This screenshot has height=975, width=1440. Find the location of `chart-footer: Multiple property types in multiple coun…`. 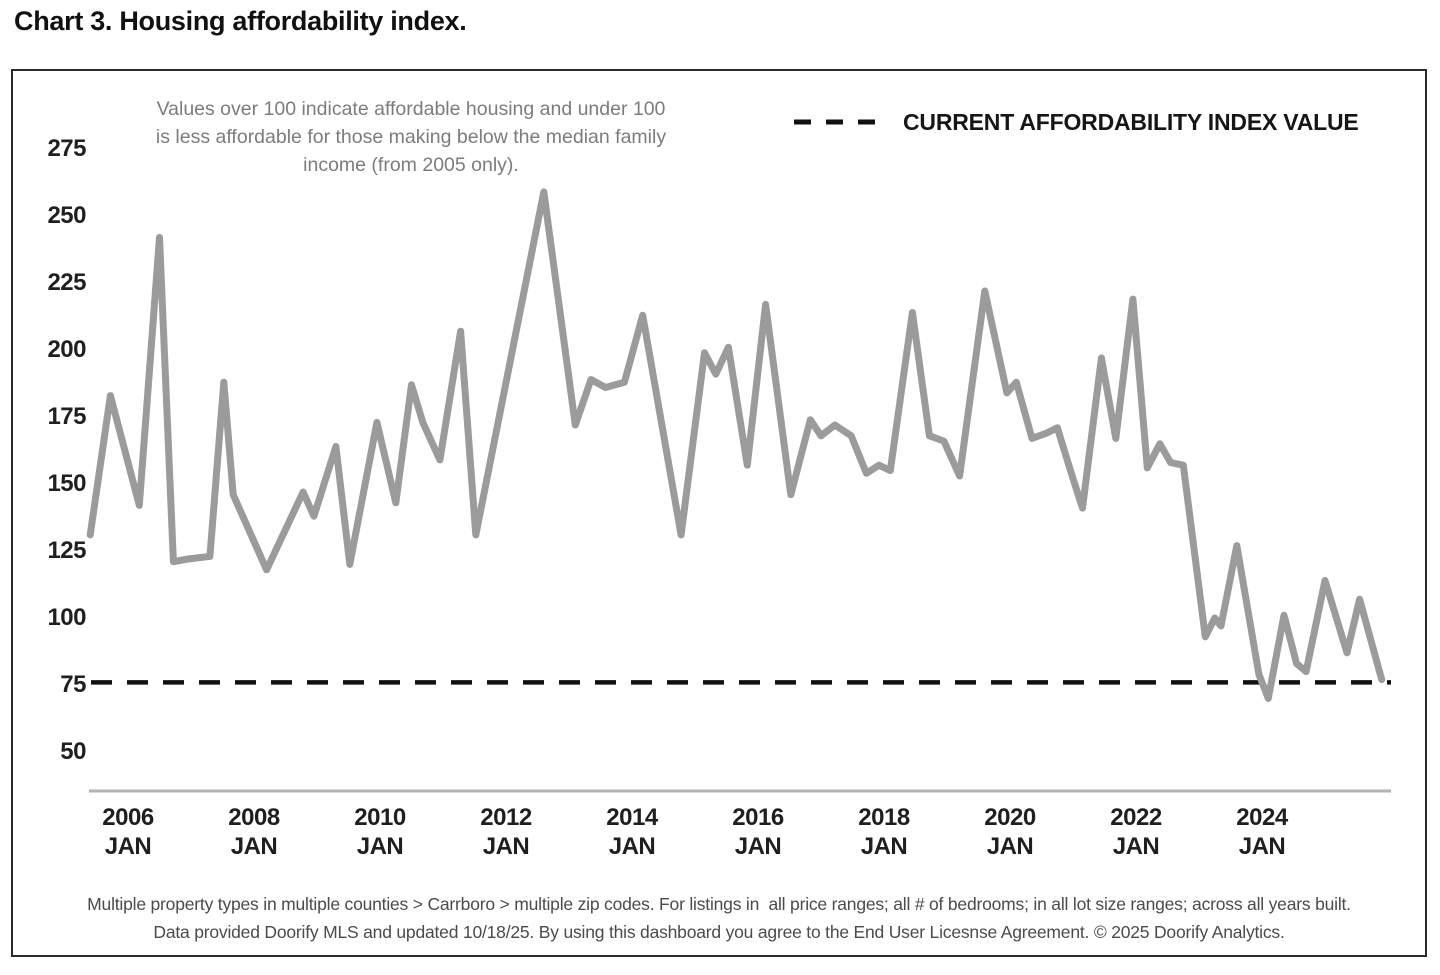

chart-footer: Multiple property types in multiple coun… is located at coordinates (719, 918).